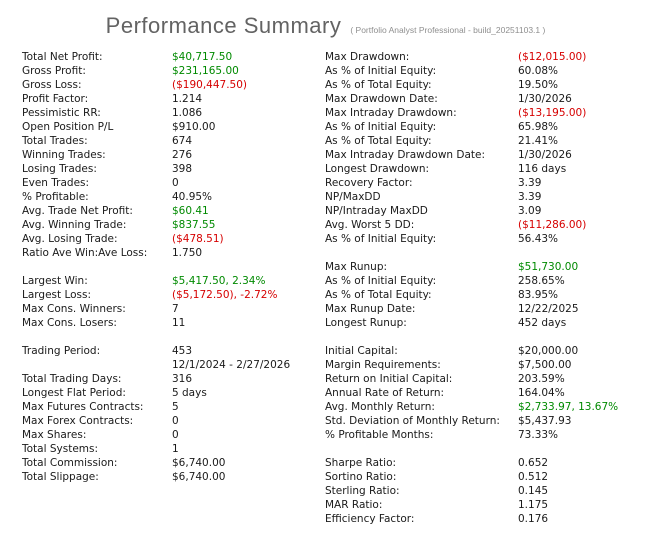 The image size is (651, 550). What do you see at coordinates (541, 393) in the screenshot?
I see `right-metric-value: 164.04%` at bounding box center [541, 393].